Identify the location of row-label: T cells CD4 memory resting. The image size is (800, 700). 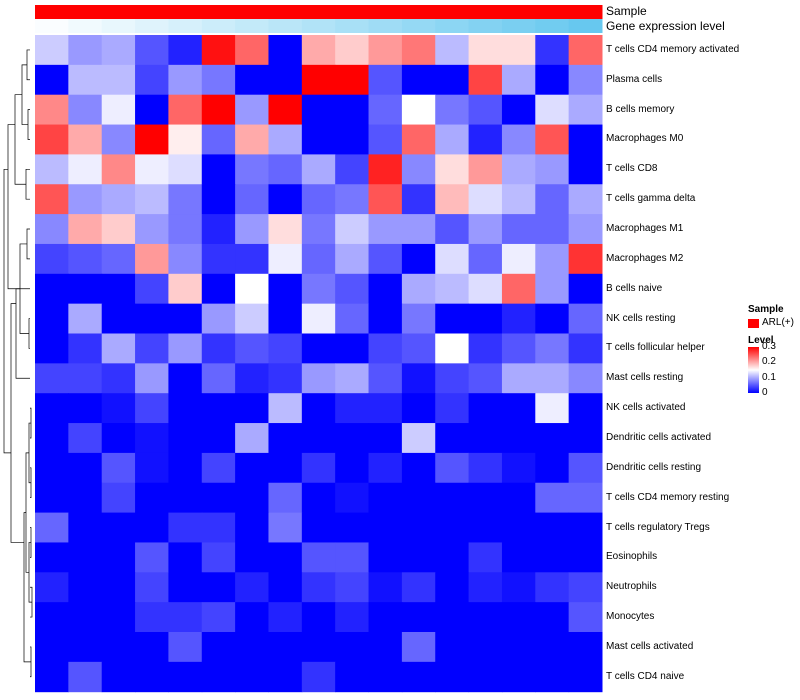
(668, 497).